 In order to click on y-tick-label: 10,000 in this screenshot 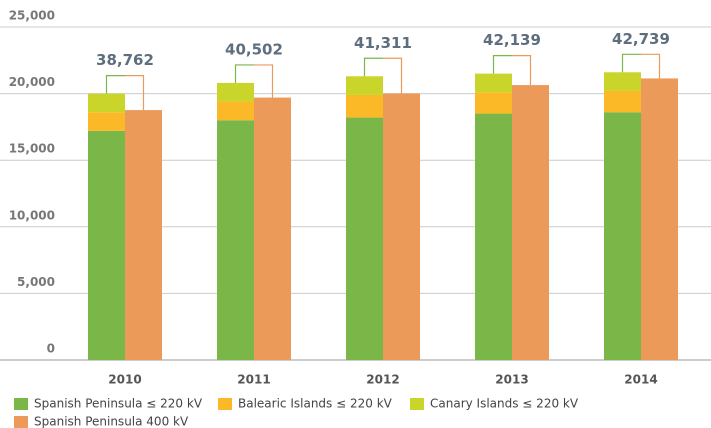, I will do `click(32, 215)`.